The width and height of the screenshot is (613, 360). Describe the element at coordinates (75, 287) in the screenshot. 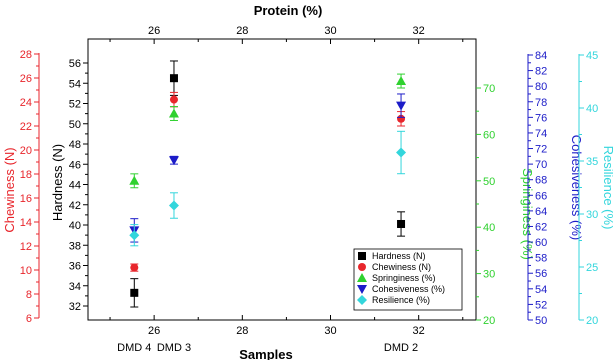

I see `y-axis-tick-label: 34` at that location.